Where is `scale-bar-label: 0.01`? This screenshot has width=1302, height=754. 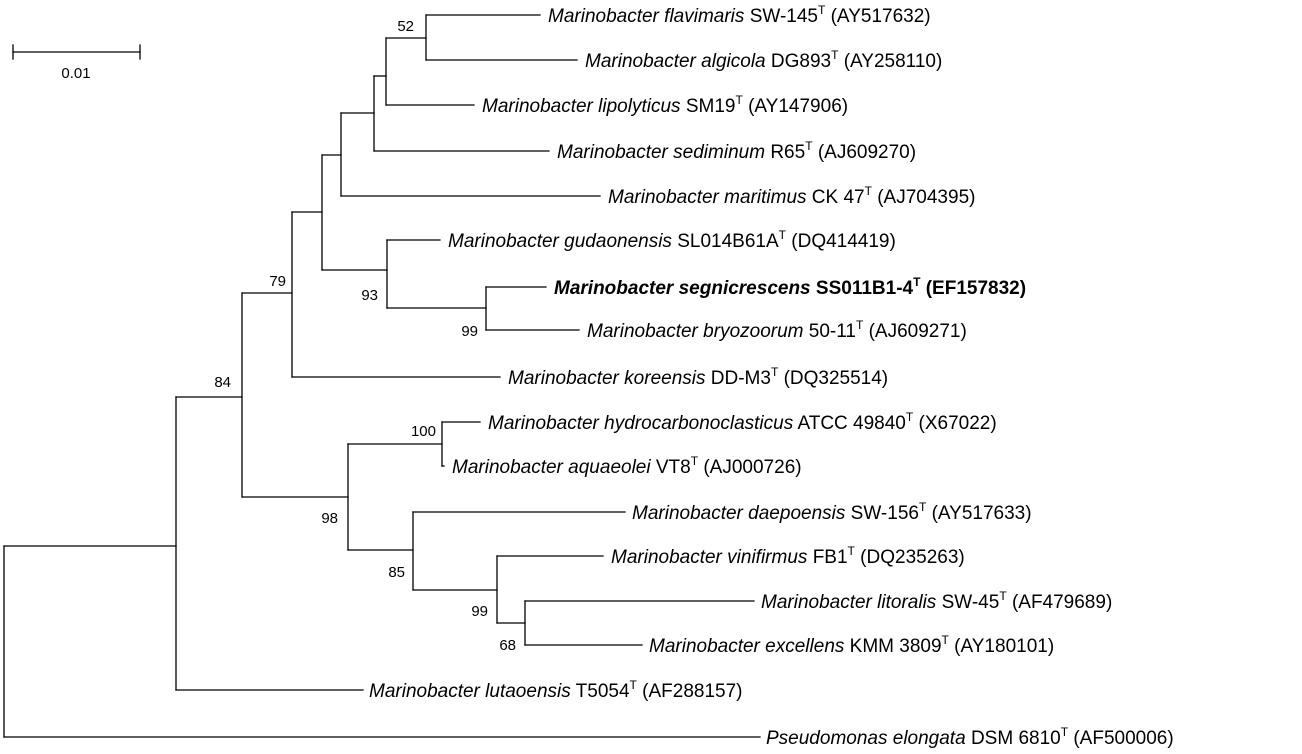
scale-bar-label: 0.01 is located at coordinates (75, 73).